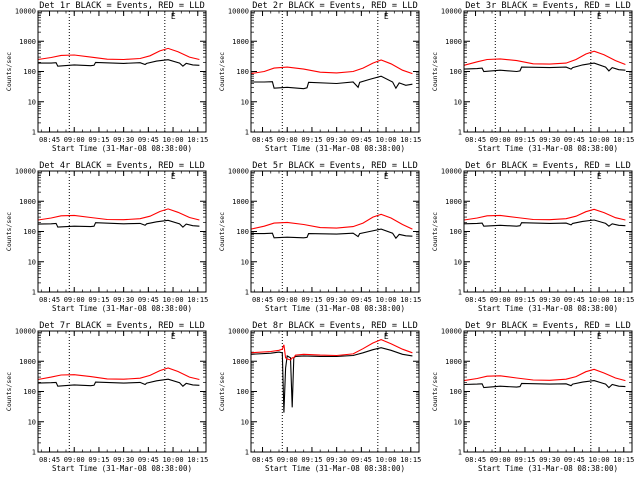 The width and height of the screenshot is (640, 480). What do you see at coordinates (548, 6) in the screenshot?
I see `panel-title: Det 3r BLACK = Events, RED = LLD` at bounding box center [548, 6].